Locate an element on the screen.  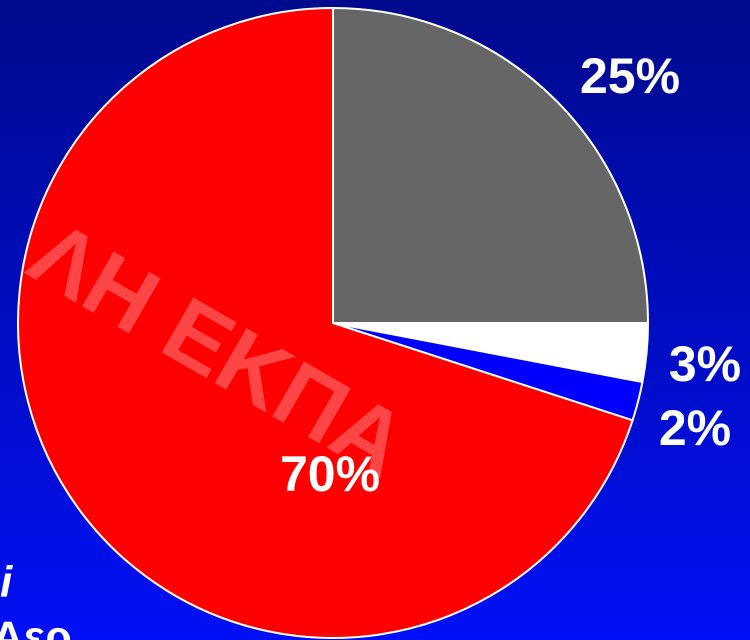
fragment-text: i is located at coordinates (6, 582).